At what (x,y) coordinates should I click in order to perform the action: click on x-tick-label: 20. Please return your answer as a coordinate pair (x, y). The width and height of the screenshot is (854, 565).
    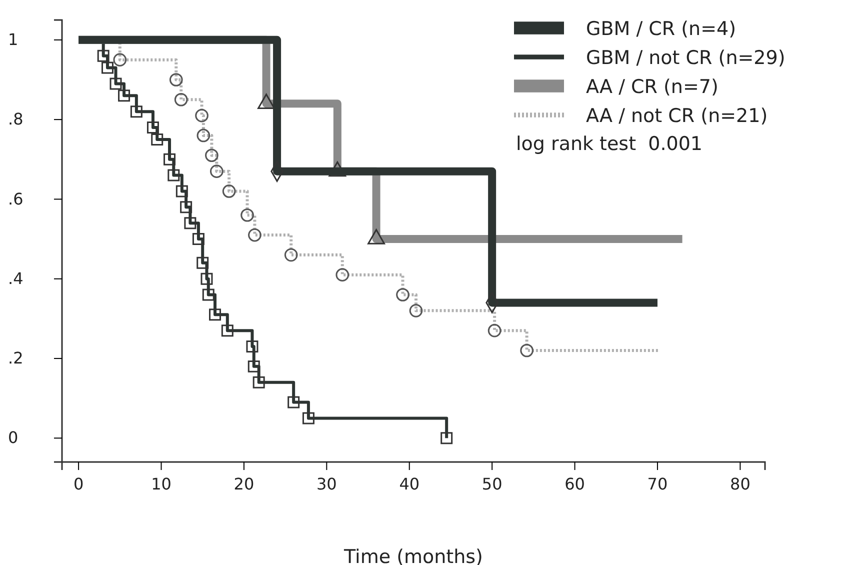
    Looking at the image, I should click on (244, 484).